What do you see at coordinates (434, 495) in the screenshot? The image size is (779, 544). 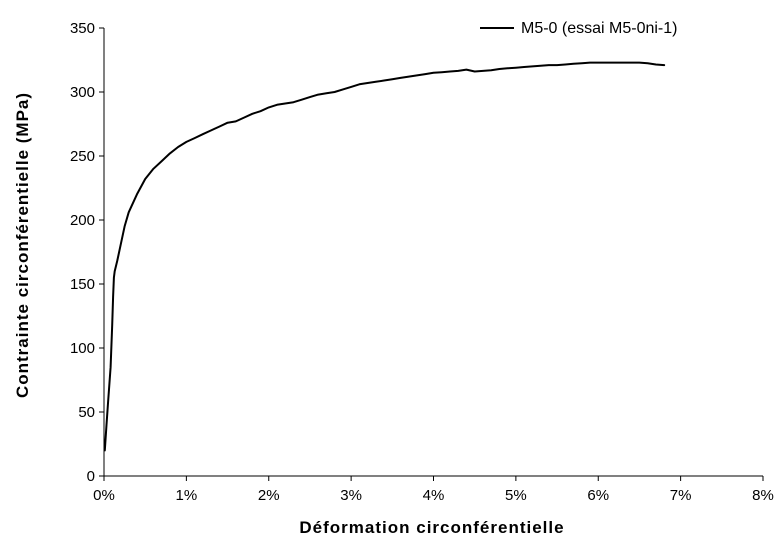 I see `x-tick-label: 4%` at bounding box center [434, 495].